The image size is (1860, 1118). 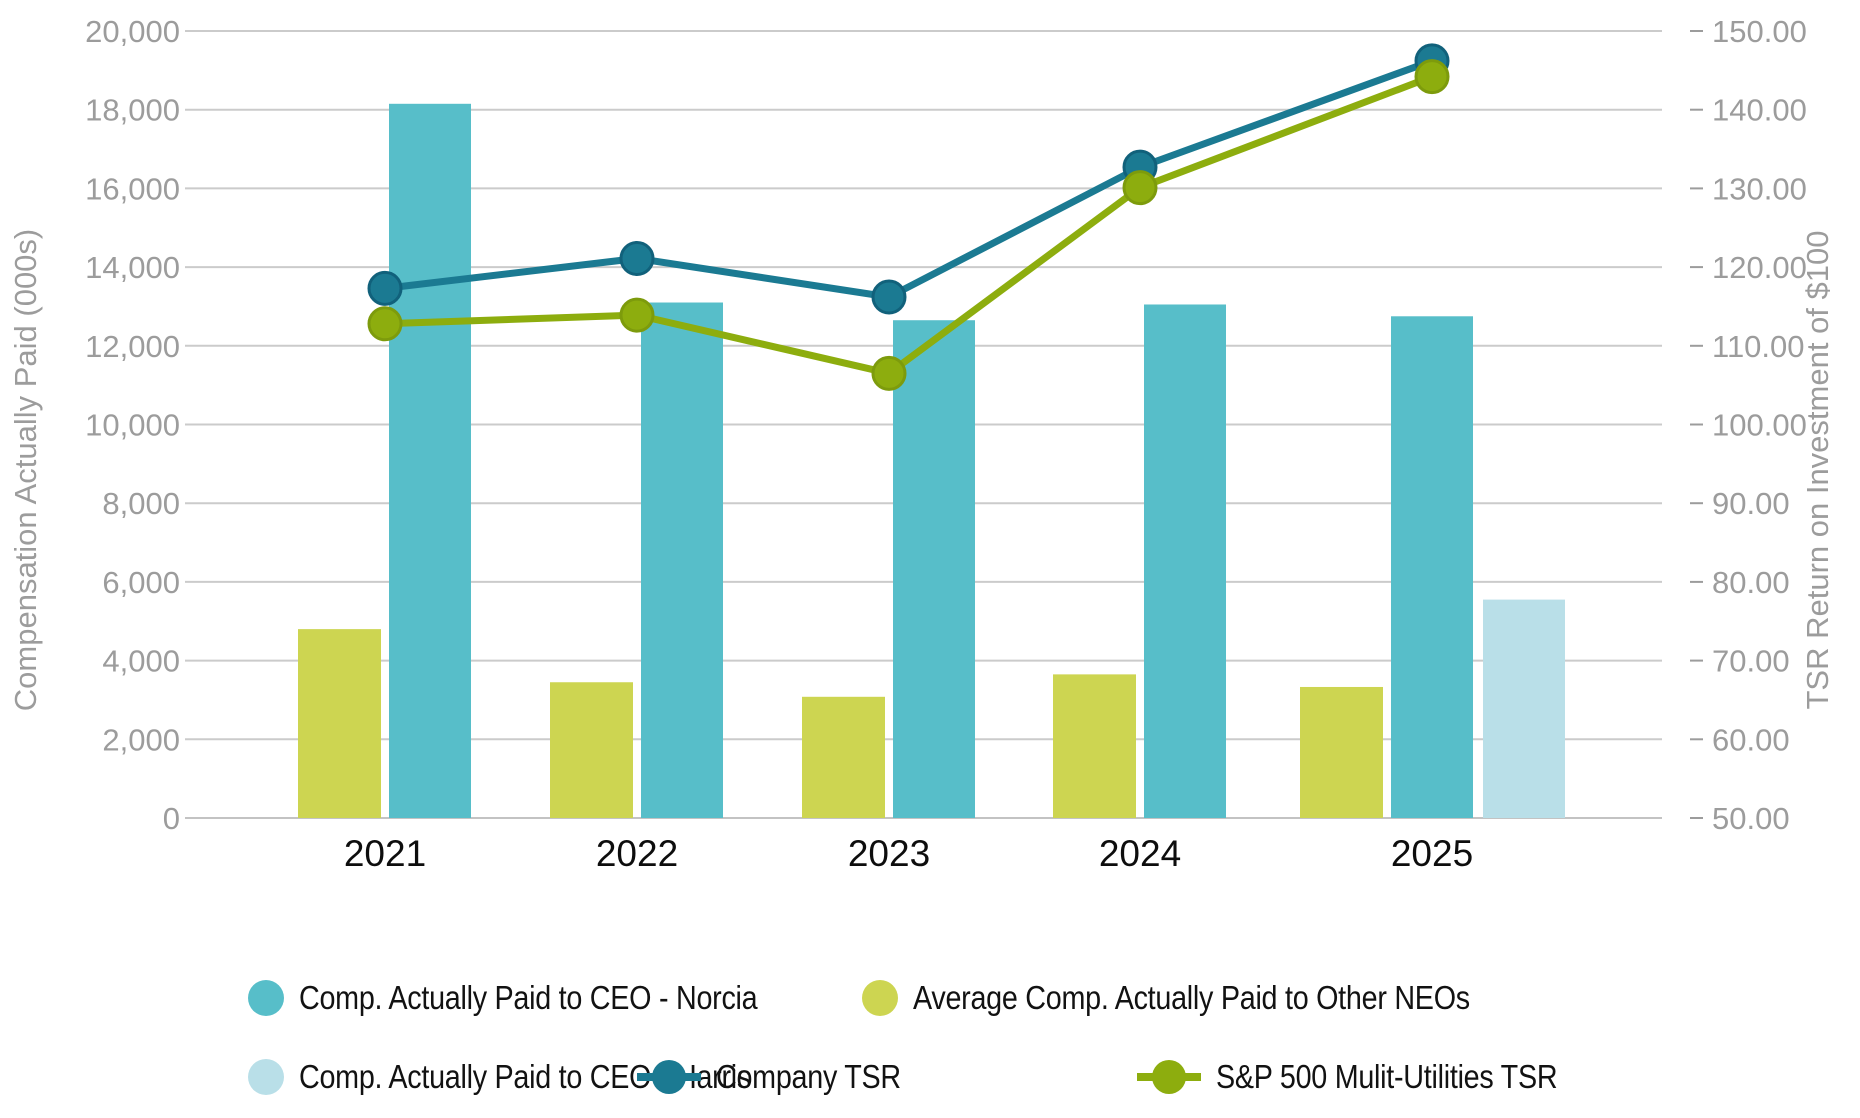 I want to click on company-tsr-point-2023, so click(x=889, y=297).